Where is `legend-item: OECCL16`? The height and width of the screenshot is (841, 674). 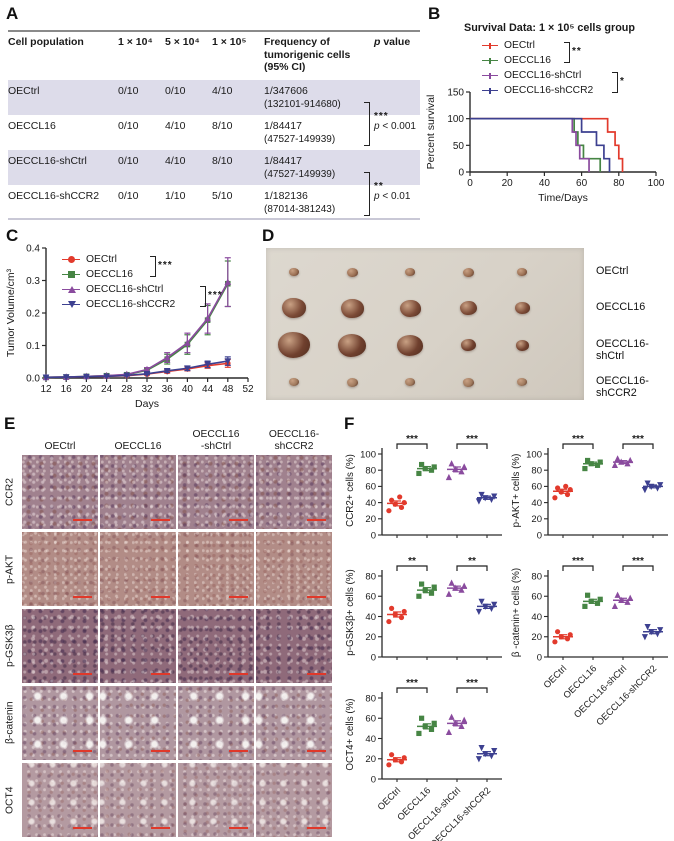 legend-item: OECCL16 is located at coordinates (577, 60).